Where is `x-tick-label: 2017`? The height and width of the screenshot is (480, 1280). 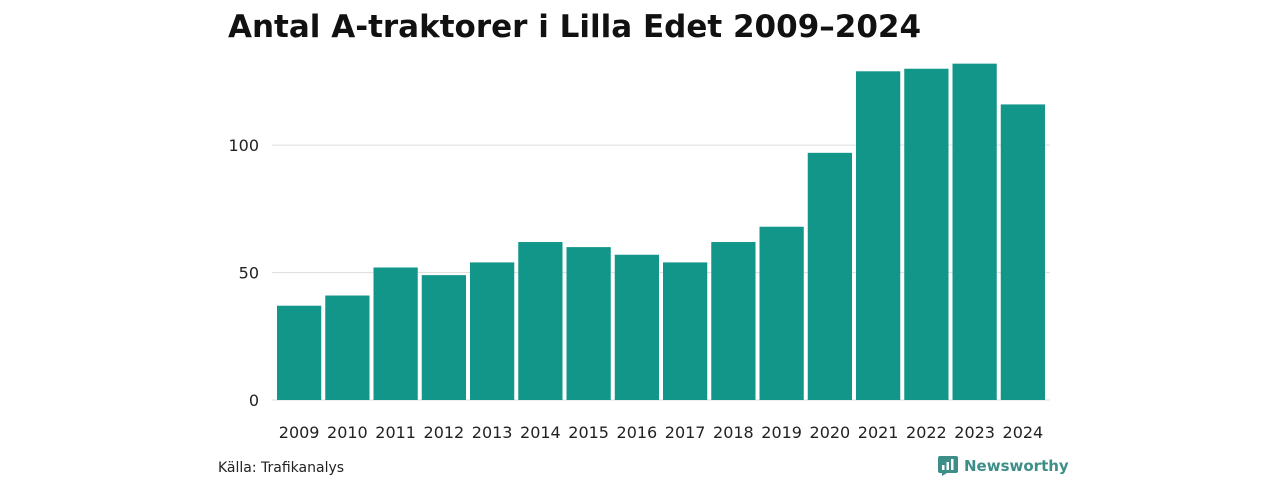
x-tick-label: 2017 is located at coordinates (685, 432).